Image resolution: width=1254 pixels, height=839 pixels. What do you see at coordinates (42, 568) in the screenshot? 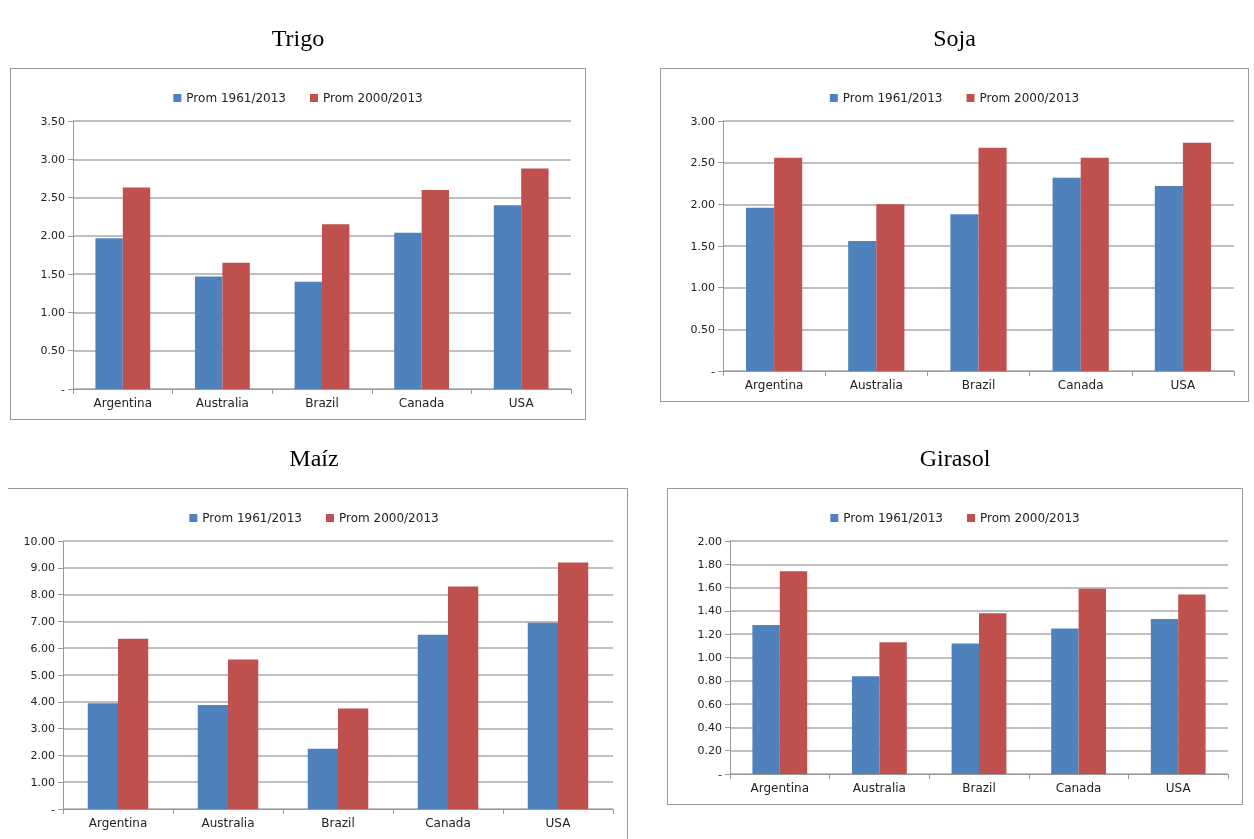
I see `y-tick-label: 9.00` at bounding box center [42, 568].